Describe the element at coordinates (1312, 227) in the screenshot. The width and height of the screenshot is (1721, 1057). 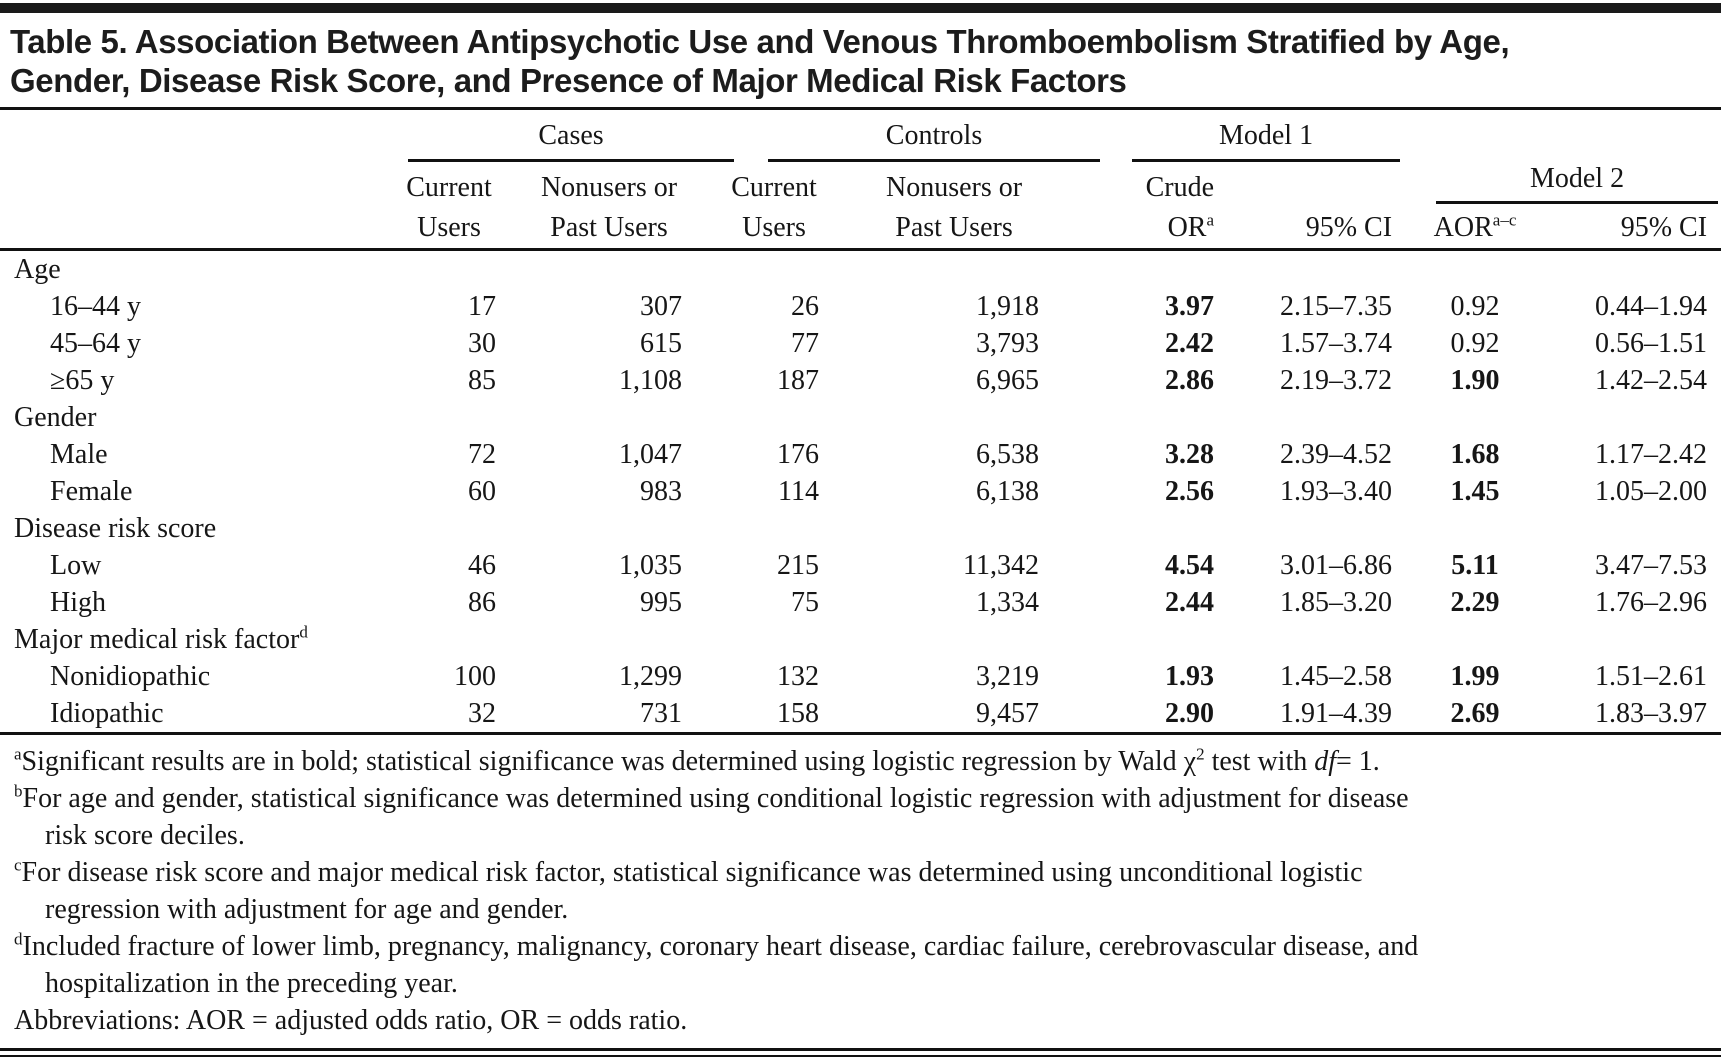
I see `col-header-model1-ci: 95% CI` at that location.